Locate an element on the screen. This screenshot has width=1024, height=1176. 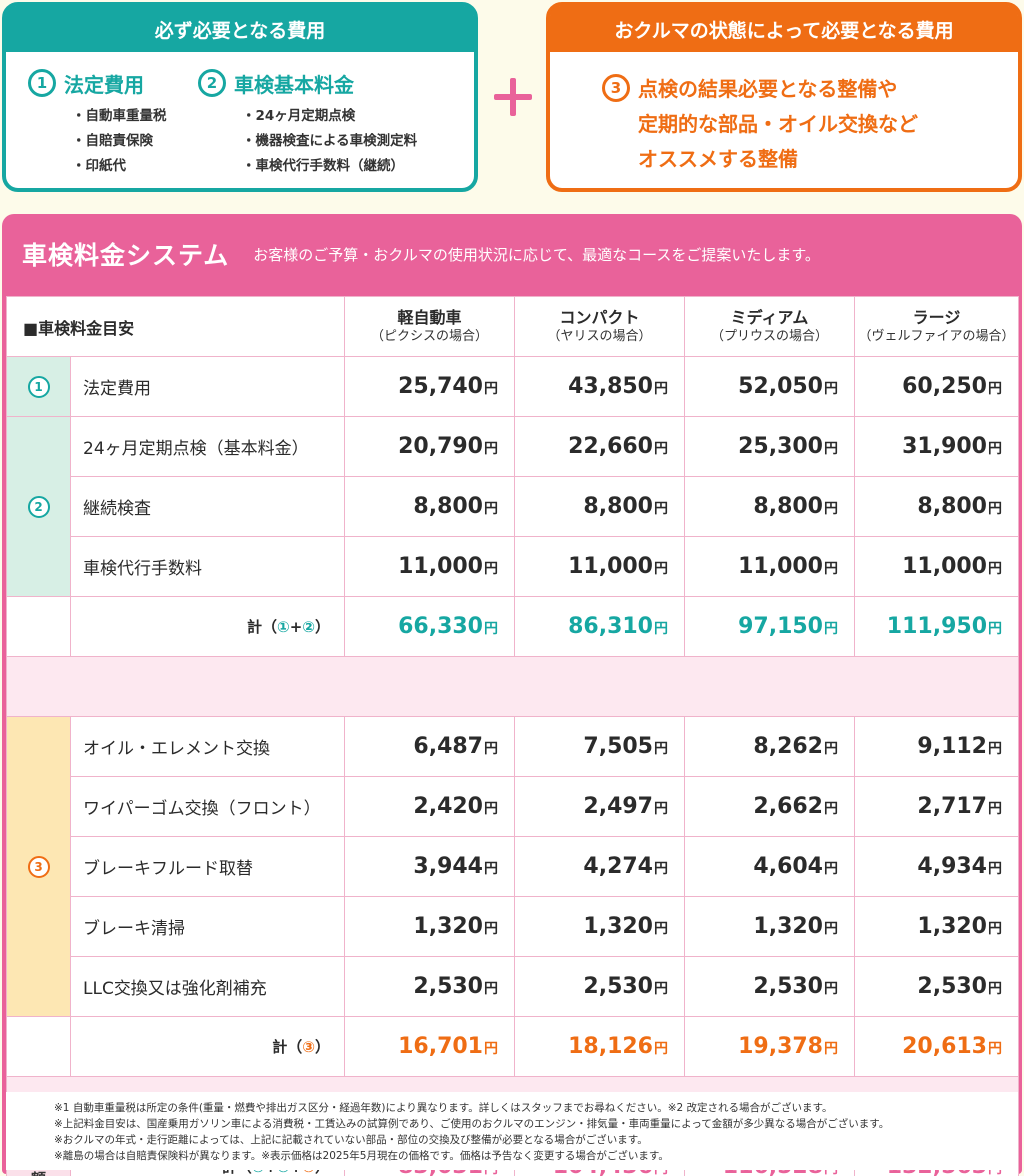
legal-fees-column: 1 法定費用 ・自動車重量税 ・自賠責保険 ・印紙代 is located at coordinates (113, 123).